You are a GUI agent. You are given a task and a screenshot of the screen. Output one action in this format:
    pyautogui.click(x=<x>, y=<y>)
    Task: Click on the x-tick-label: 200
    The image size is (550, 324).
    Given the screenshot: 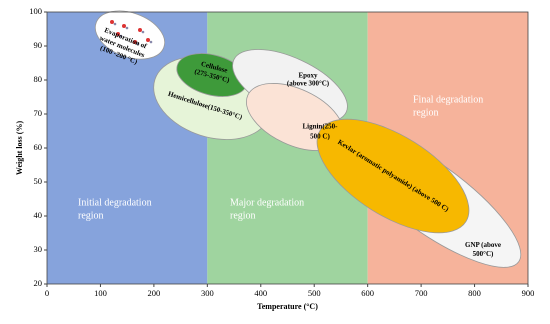 What is the action you would take?
    pyautogui.click(x=154, y=293)
    